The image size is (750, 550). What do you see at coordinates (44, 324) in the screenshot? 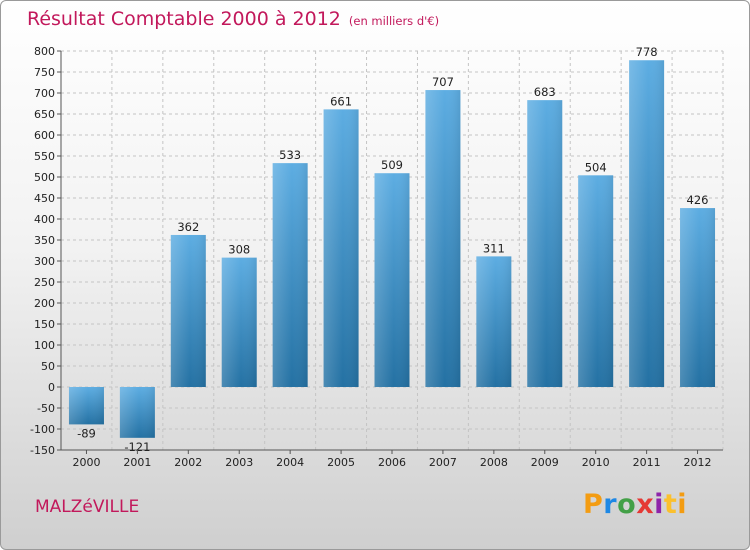
I see `y-tick-label: 150` at bounding box center [44, 324].